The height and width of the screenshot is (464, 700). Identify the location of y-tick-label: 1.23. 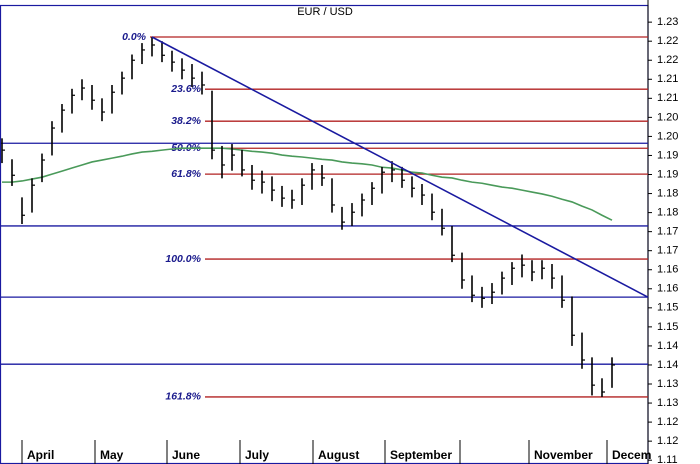
(667, 22).